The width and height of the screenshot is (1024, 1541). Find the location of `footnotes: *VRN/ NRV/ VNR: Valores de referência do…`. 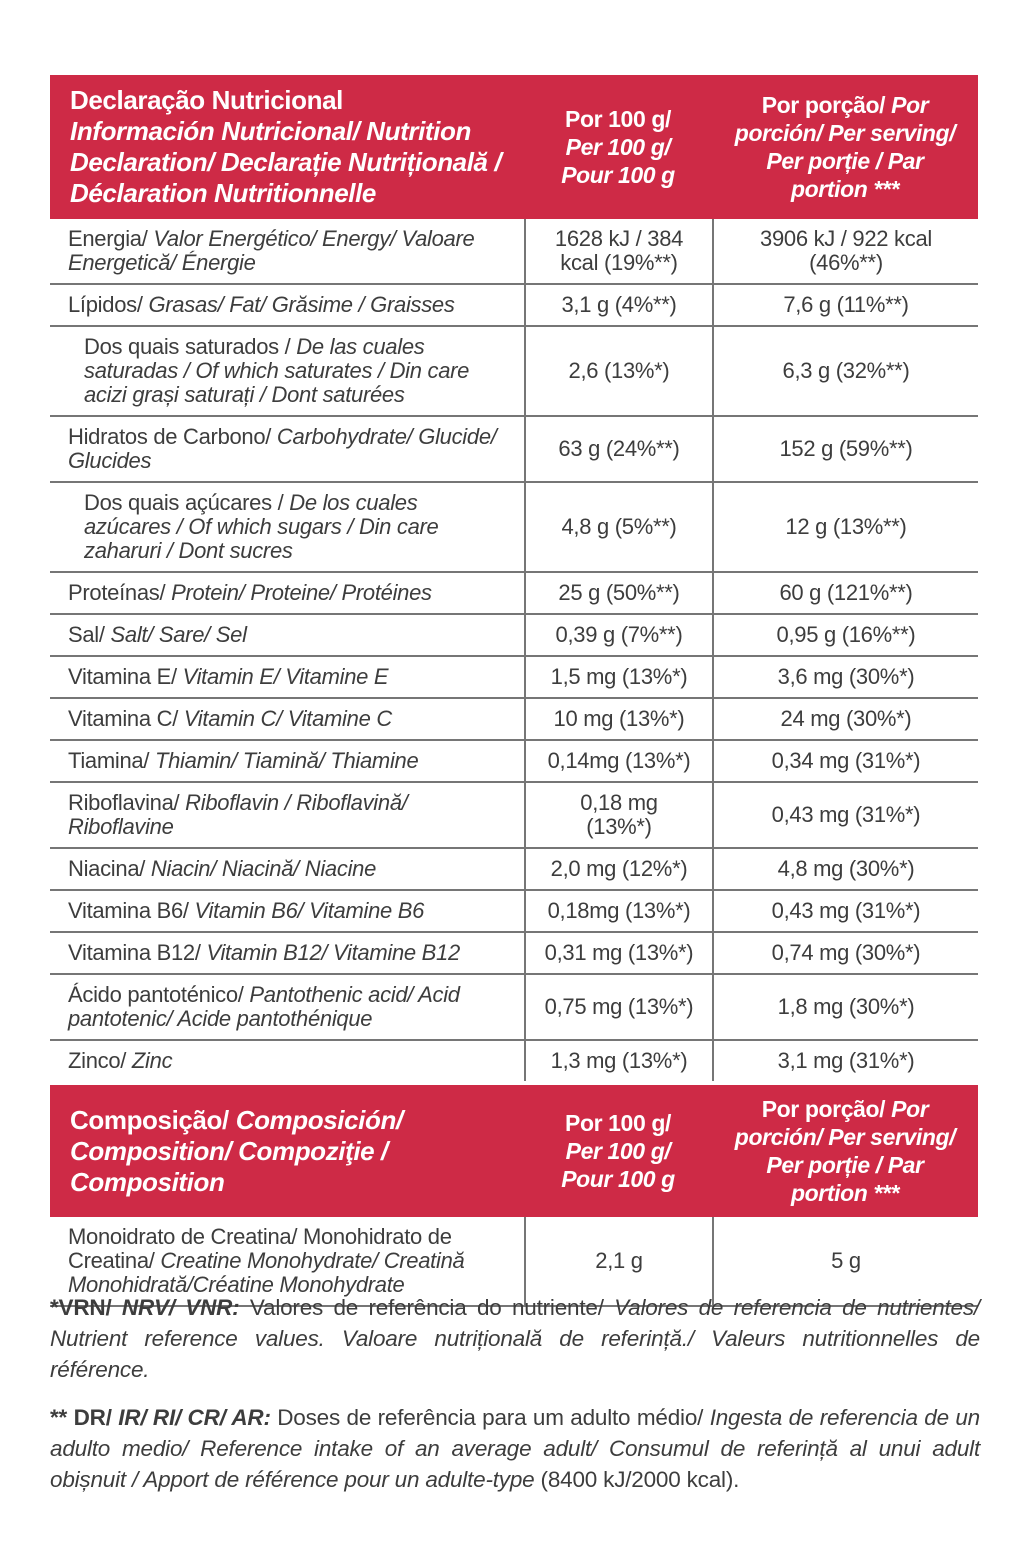

footnotes: *VRN/ NRV/ VNR: Valores de referência do… is located at coordinates (515, 1393).